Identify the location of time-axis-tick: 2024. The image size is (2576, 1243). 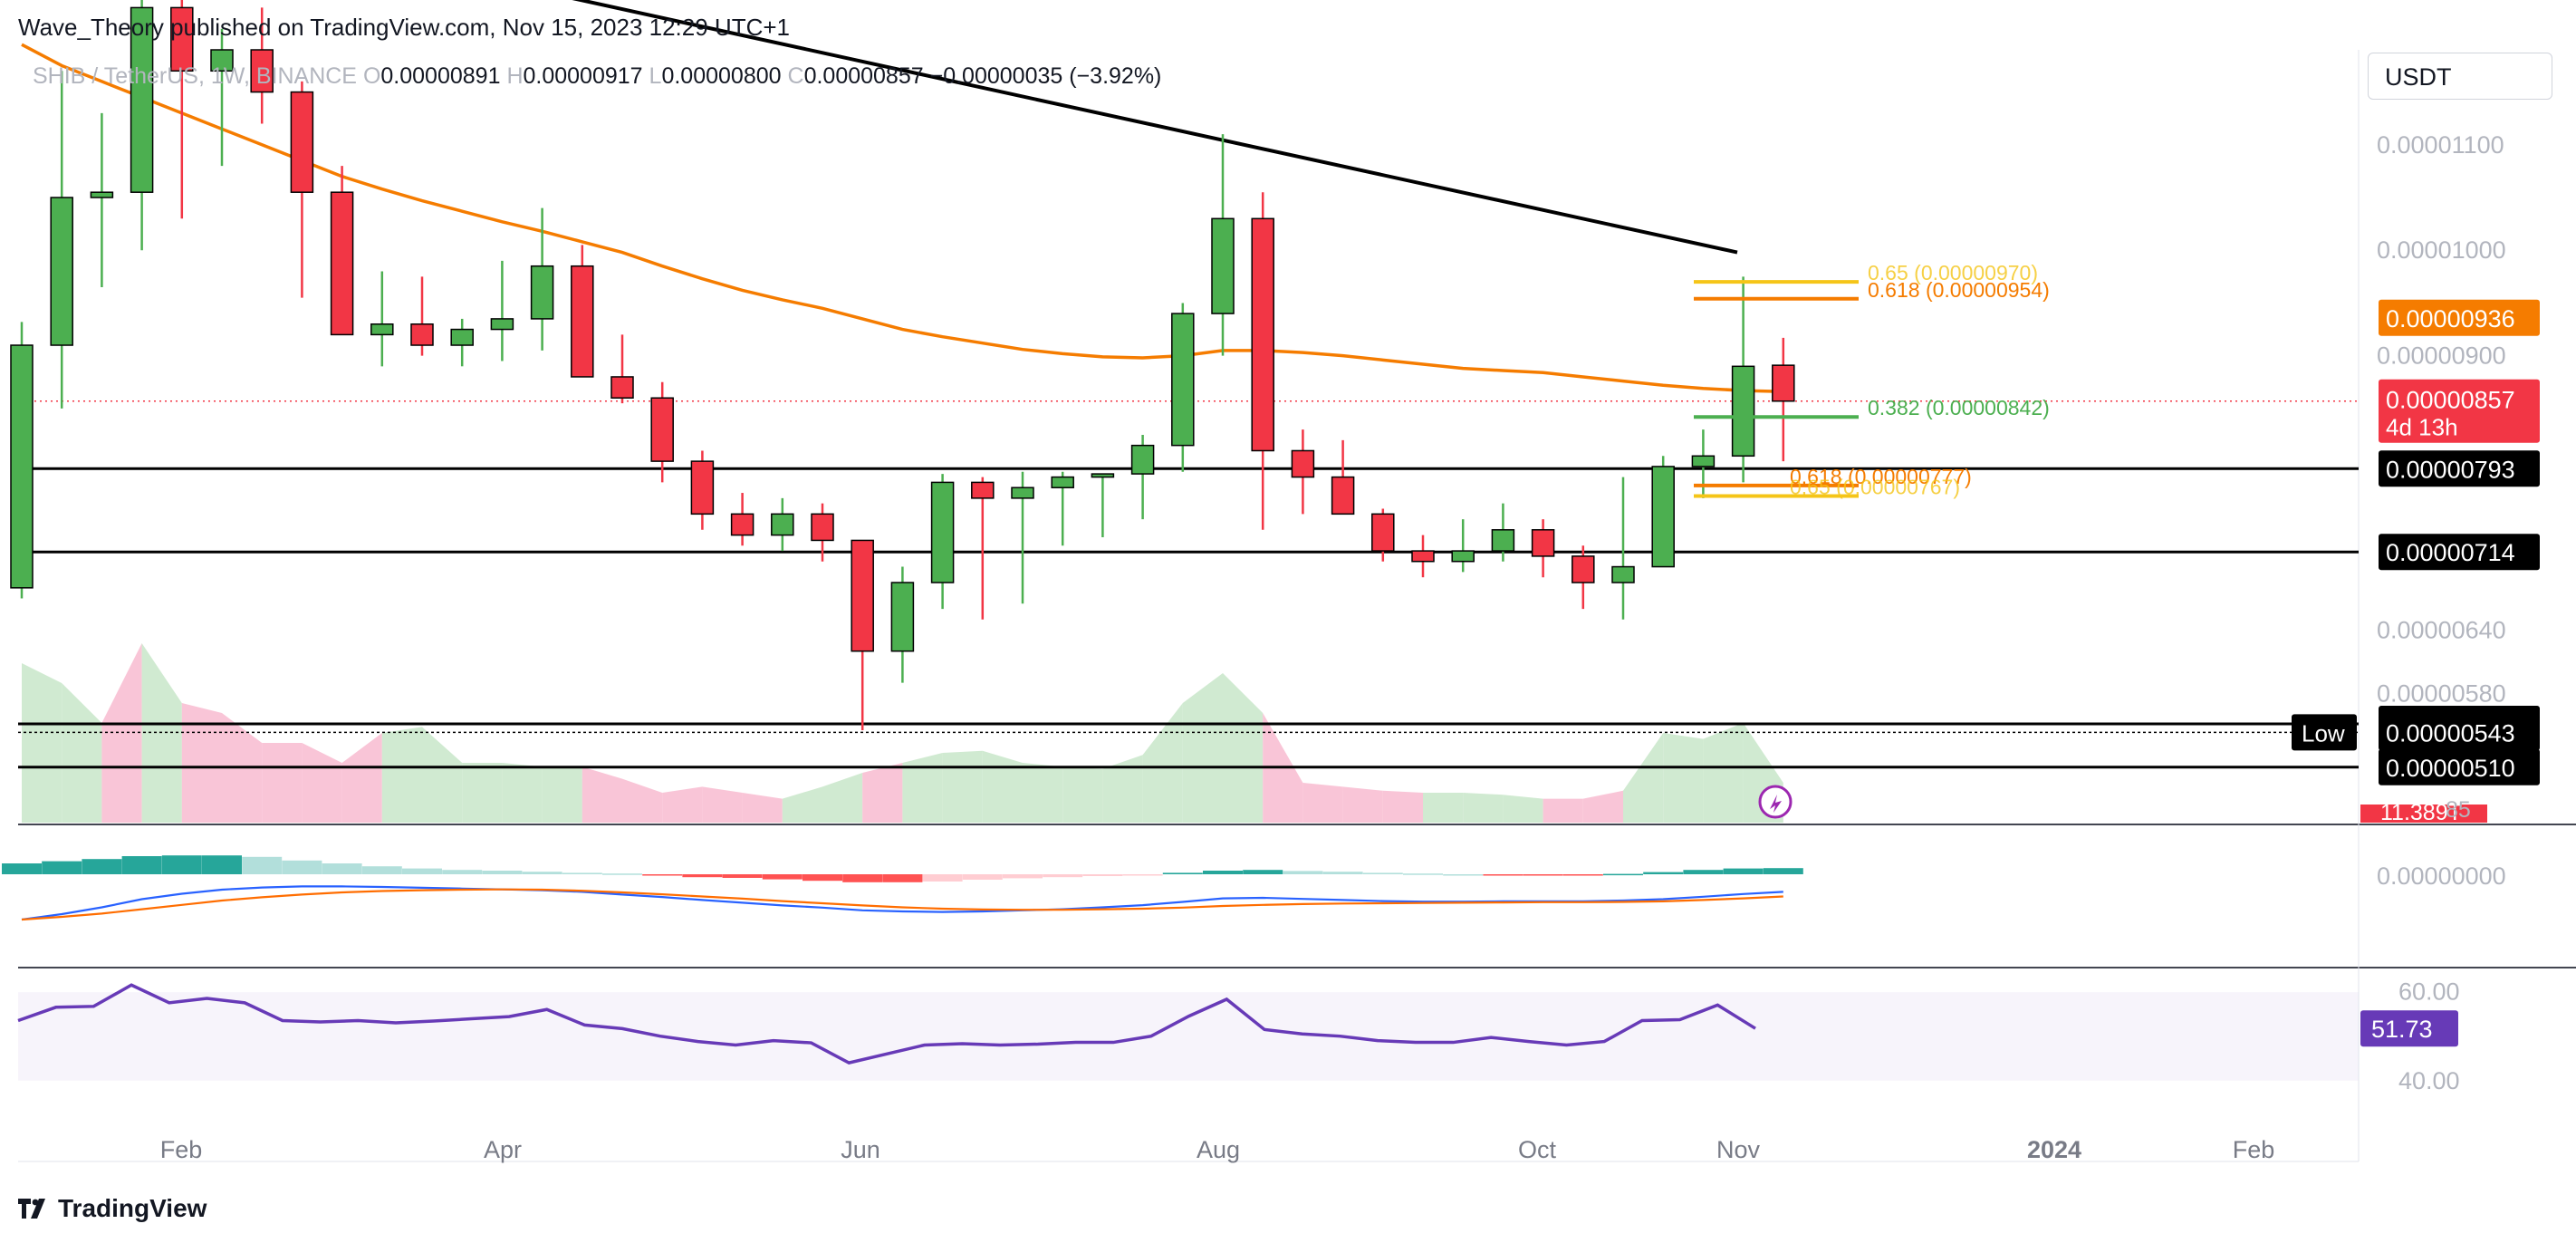
(2054, 1149).